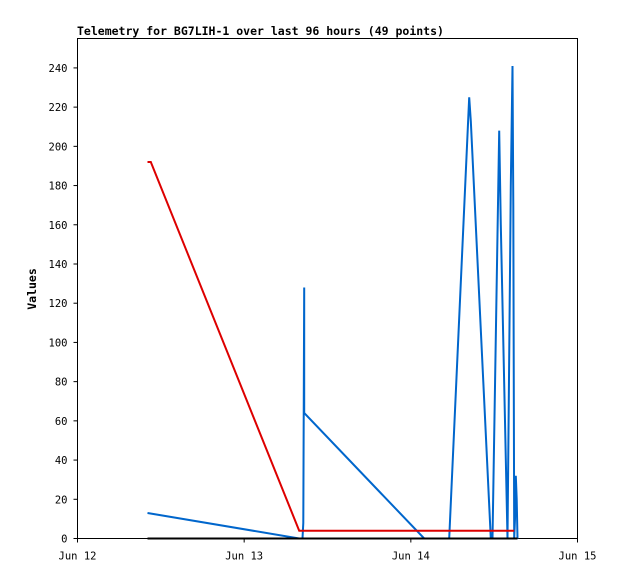 This screenshot has height=579, width=618. What do you see at coordinates (244, 557) in the screenshot?
I see `x-tick-label: Jun 13` at bounding box center [244, 557].